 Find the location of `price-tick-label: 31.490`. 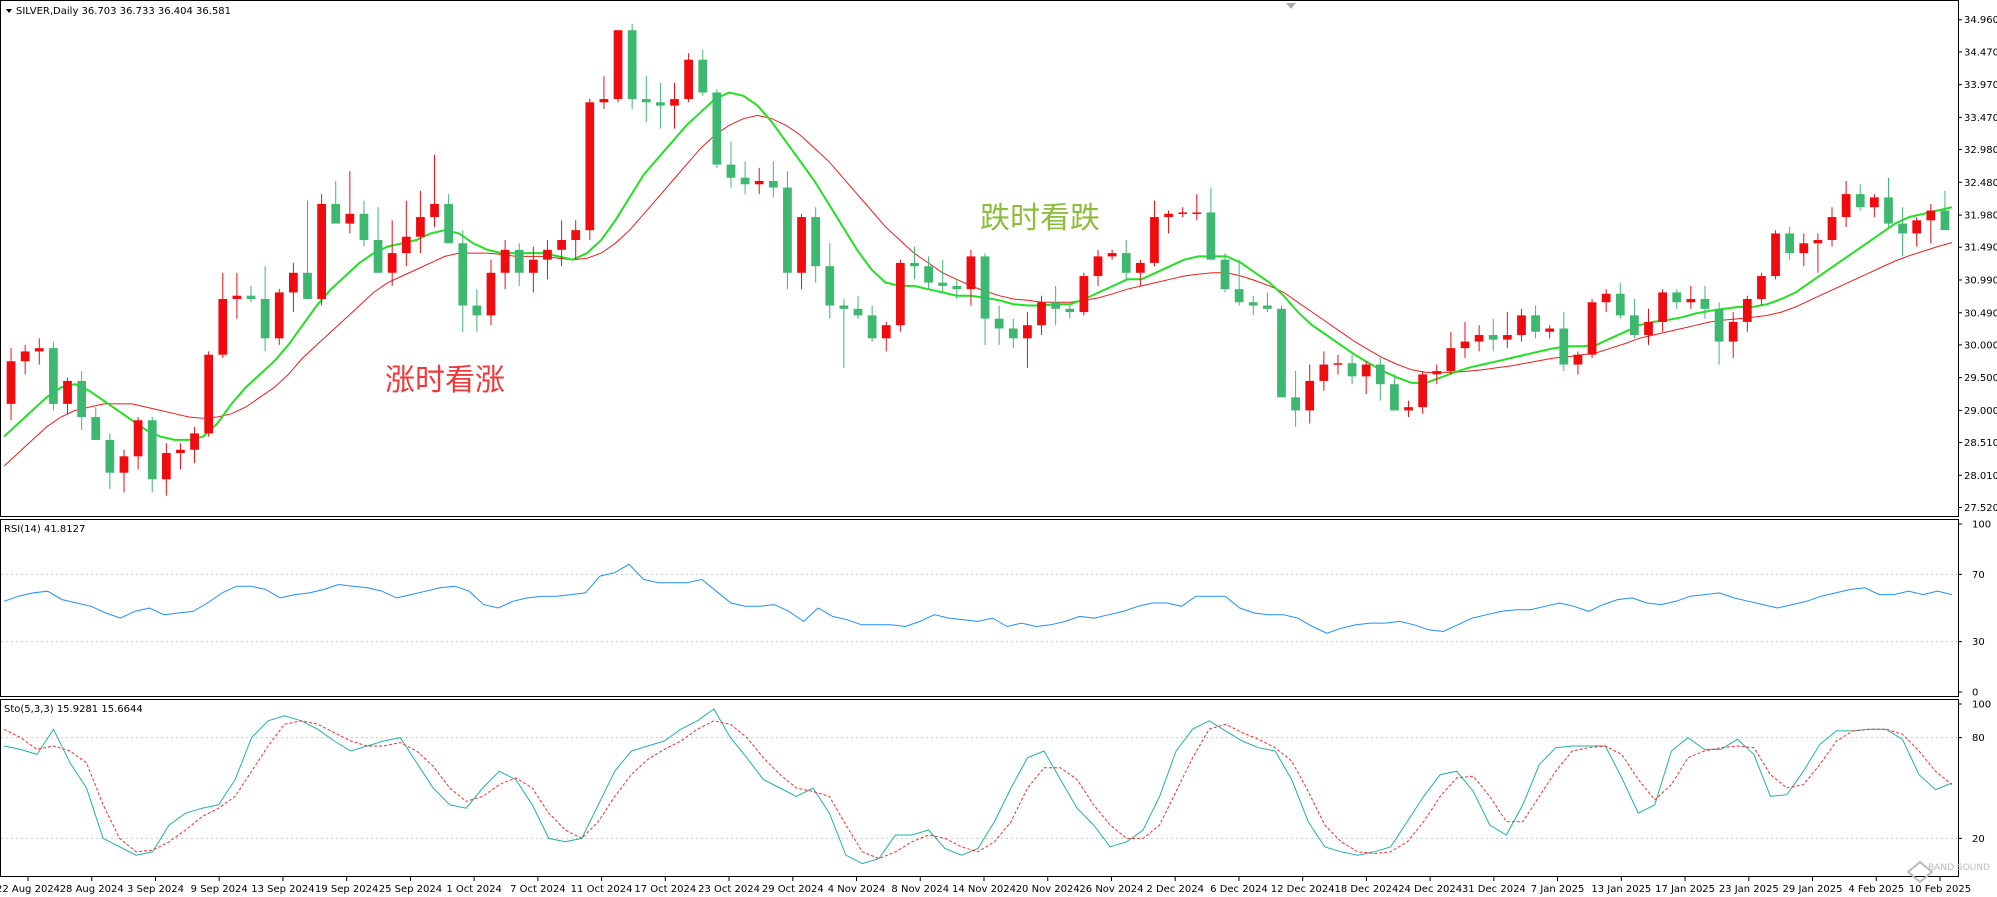

price-tick-label: 31.490 is located at coordinates (1980, 248).